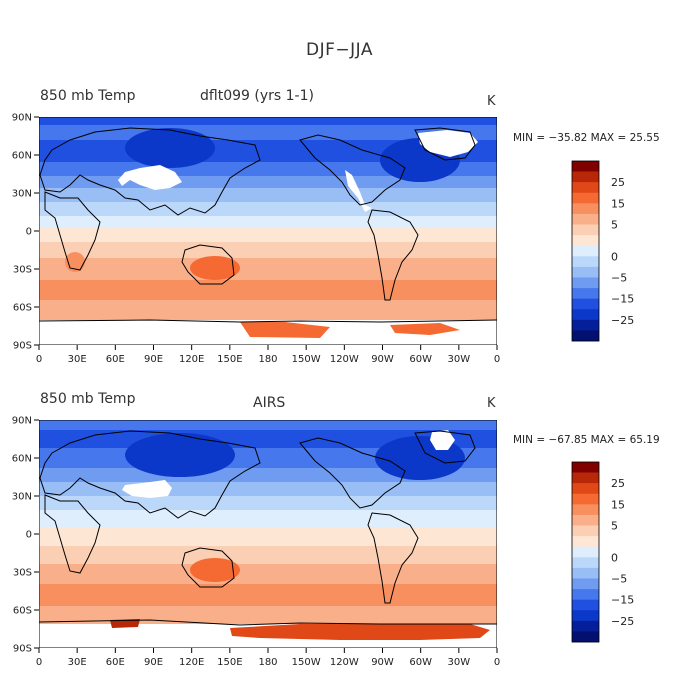 This screenshot has width=700, height=700. What do you see at coordinates (602, 251) in the screenshot?
I see `colorbar-panel-1: 25 15 5 0 −5 −15 −25` at bounding box center [602, 251].